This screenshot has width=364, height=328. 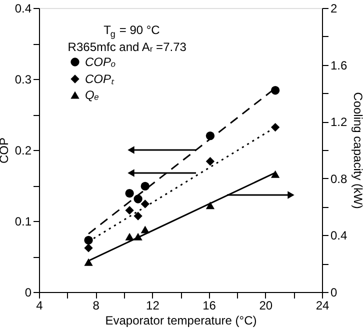 What do you see at coordinates (339, 65) in the screenshot?
I see `y2-tick-label: 1.6` at bounding box center [339, 65].